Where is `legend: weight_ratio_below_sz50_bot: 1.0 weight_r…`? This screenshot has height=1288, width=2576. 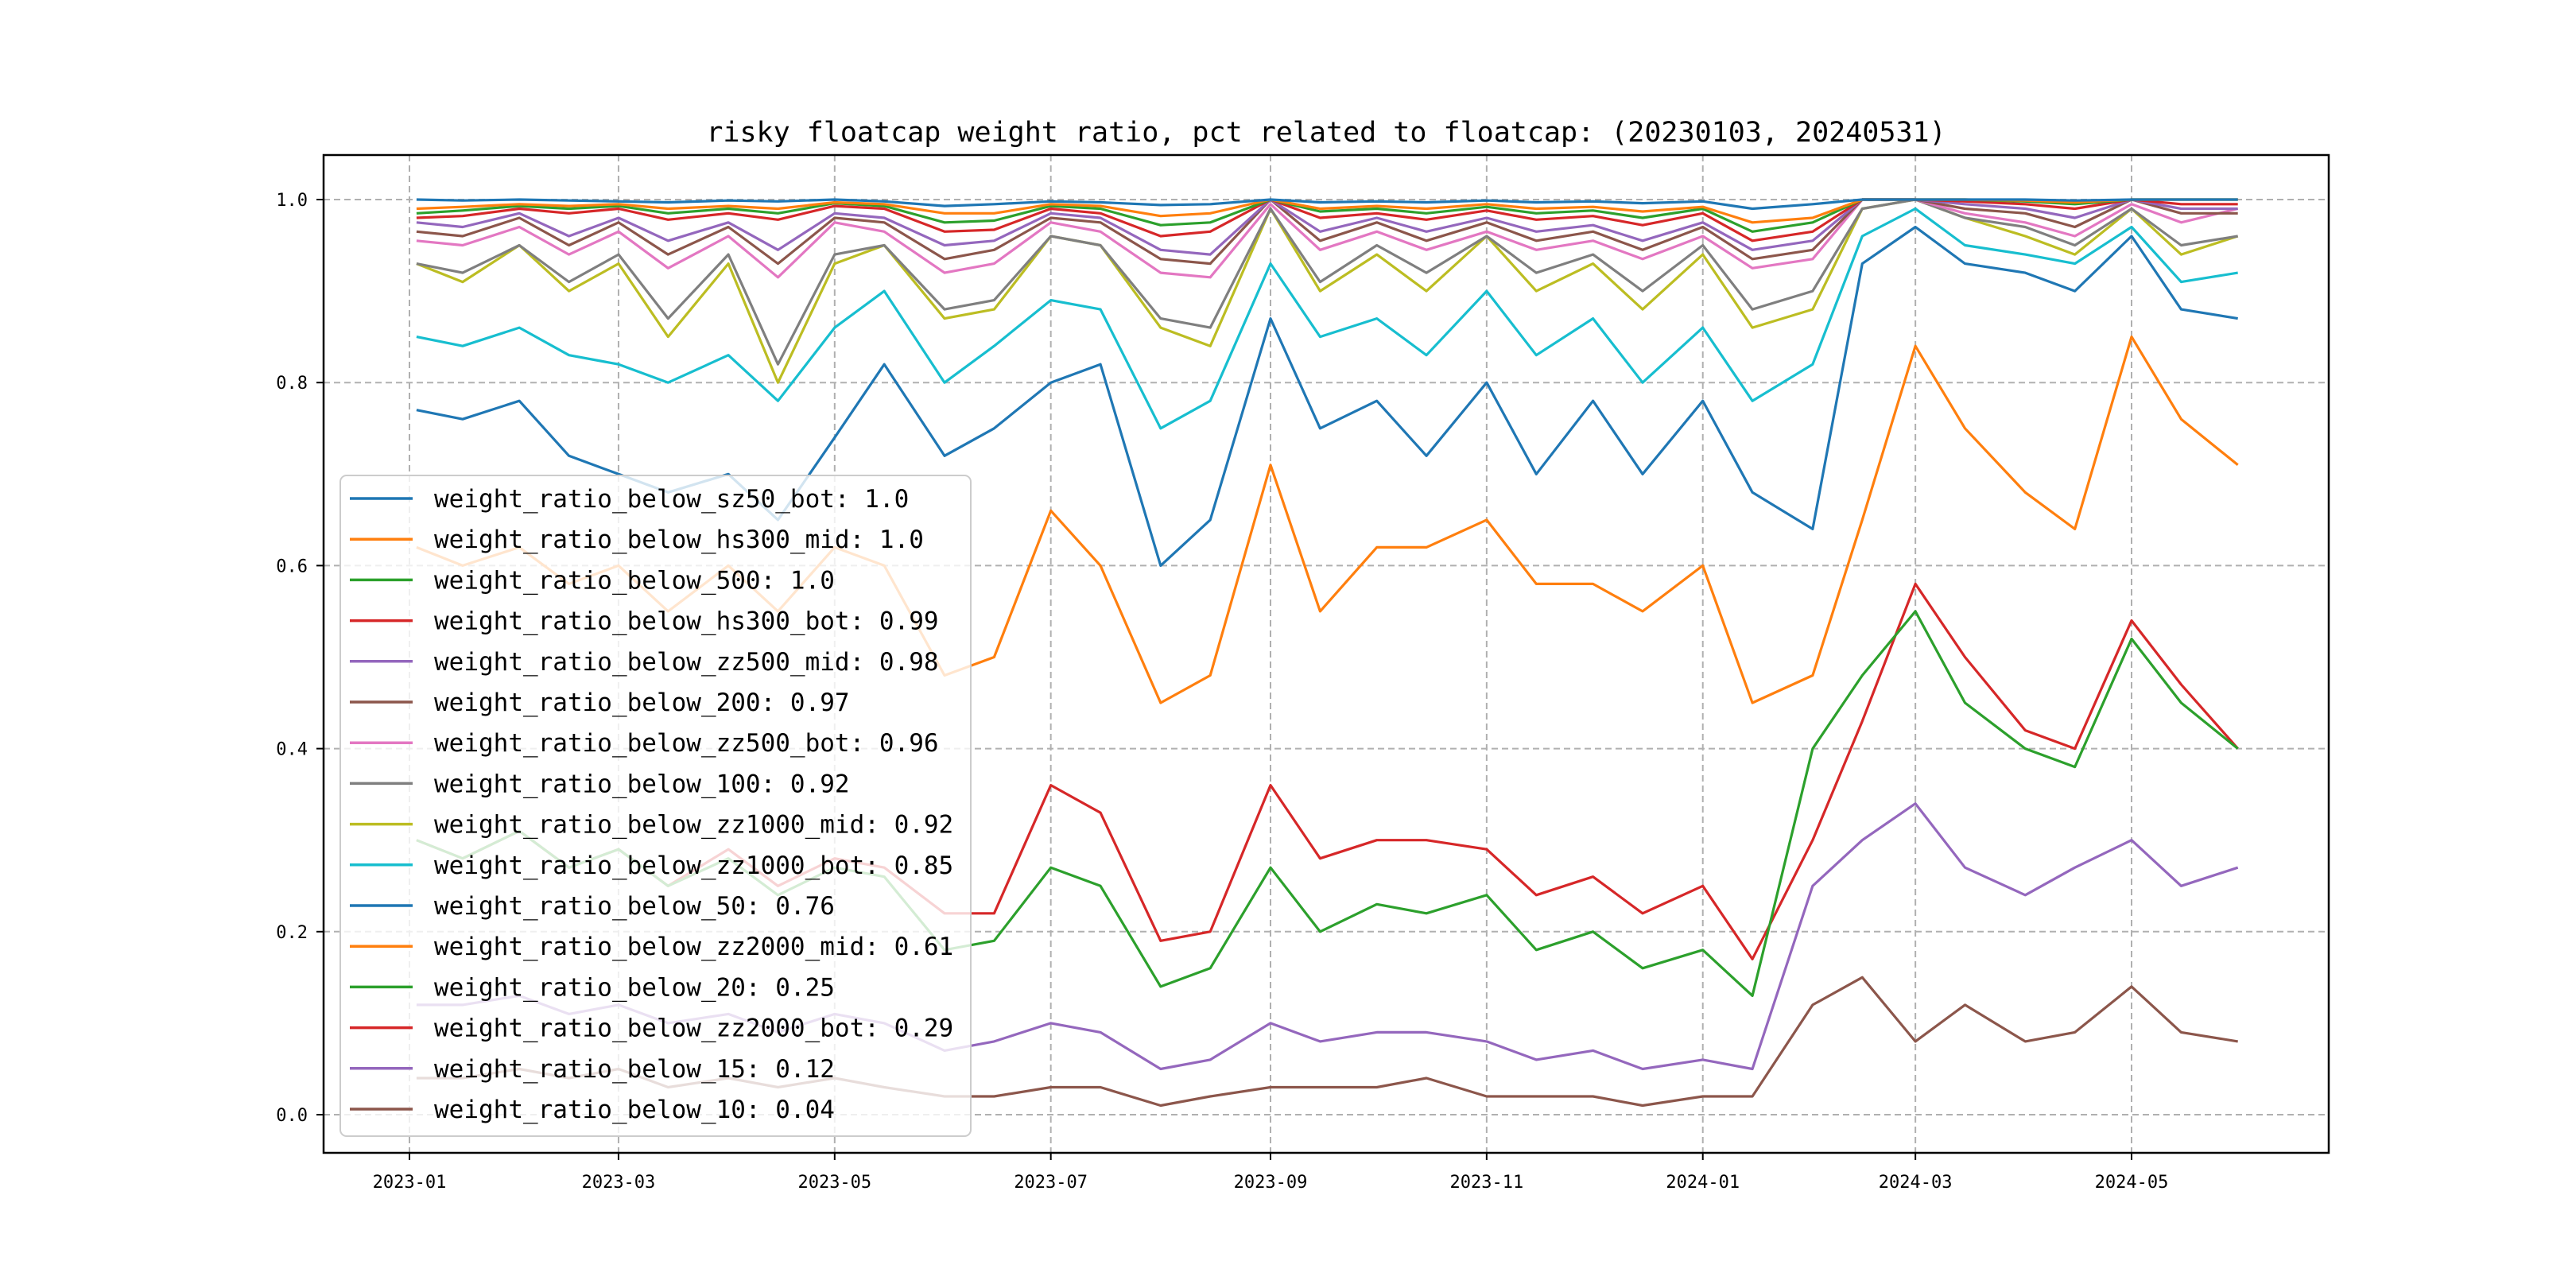
legend: weight_ratio_below_sz50_bot: 1.0 weight_r… is located at coordinates (655, 806).